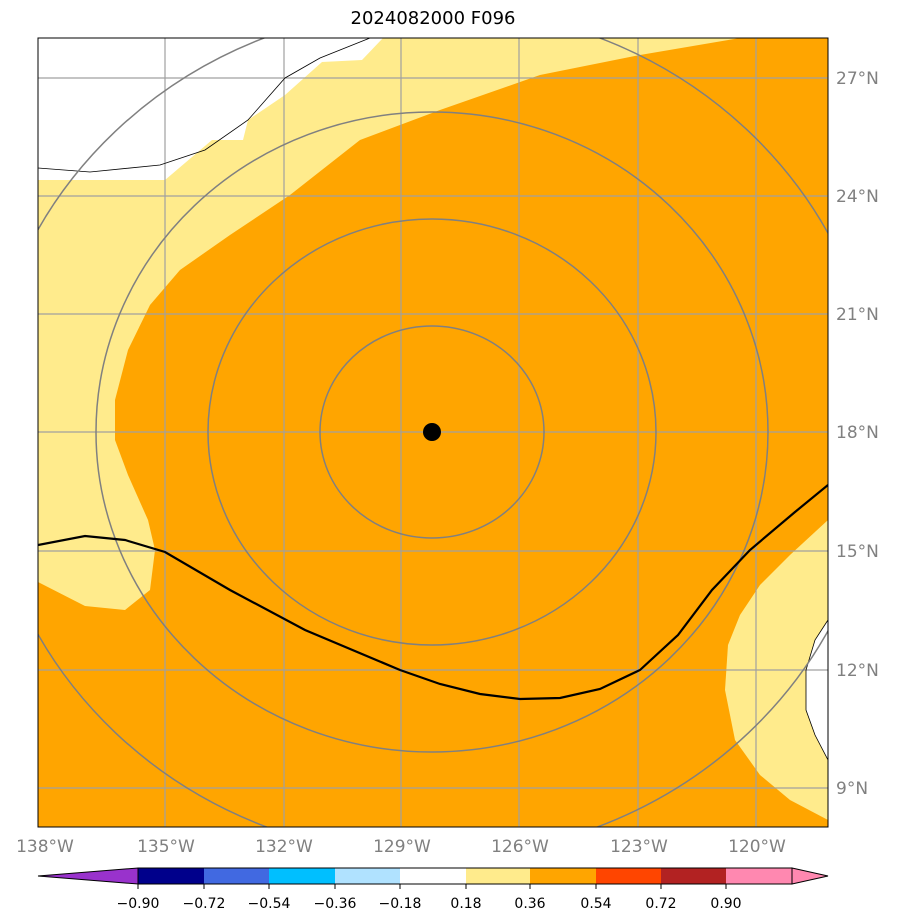  Describe the element at coordinates (400, 904) in the screenshot. I see `colorbar-tick-label: −0.18` at that location.